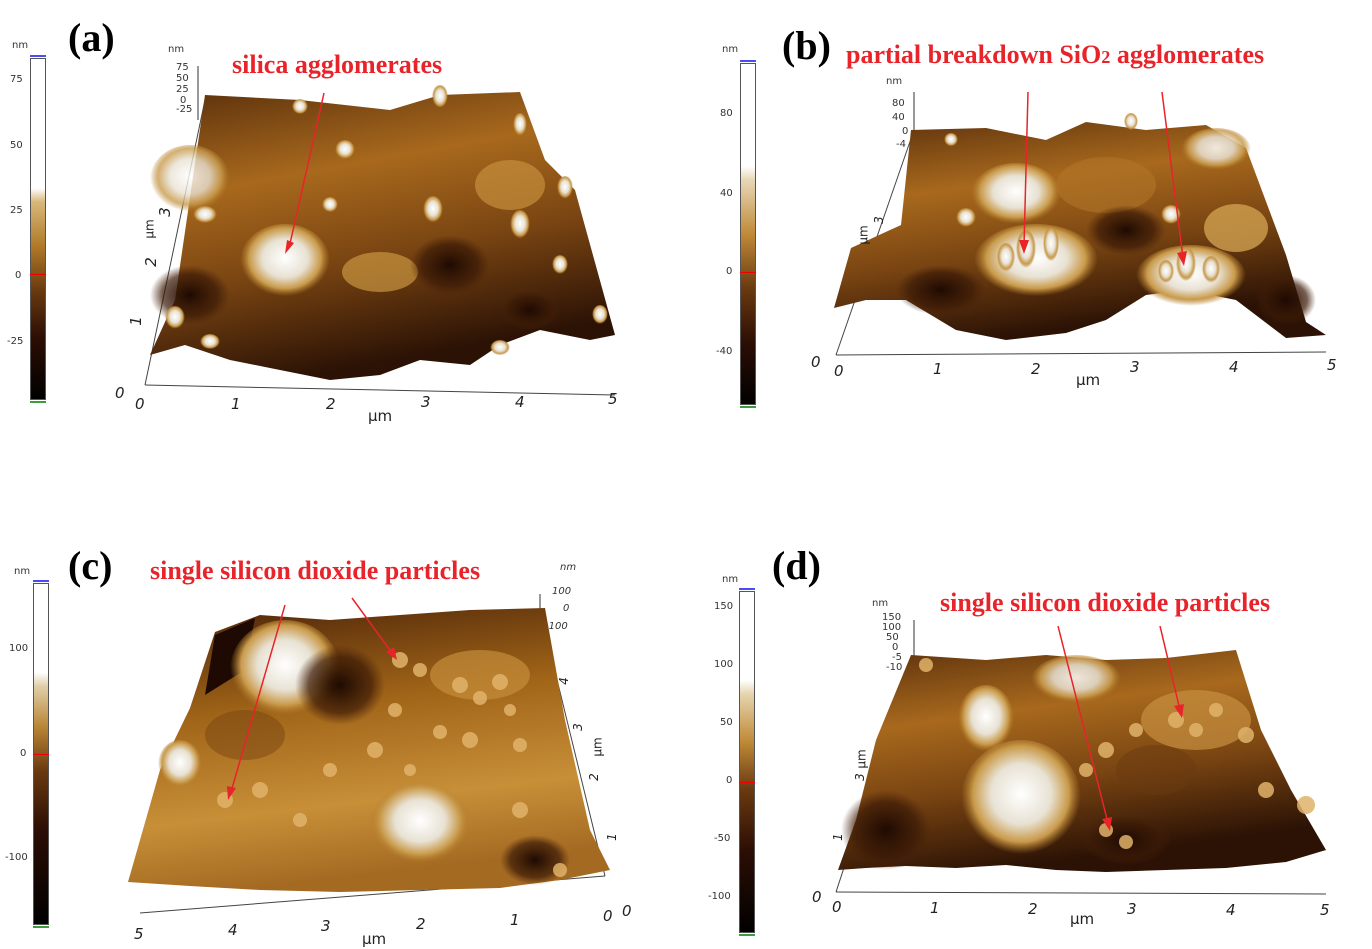  Describe the element at coordinates (806, 45) in the screenshot. I see `panel-label-b: (b)` at that location.